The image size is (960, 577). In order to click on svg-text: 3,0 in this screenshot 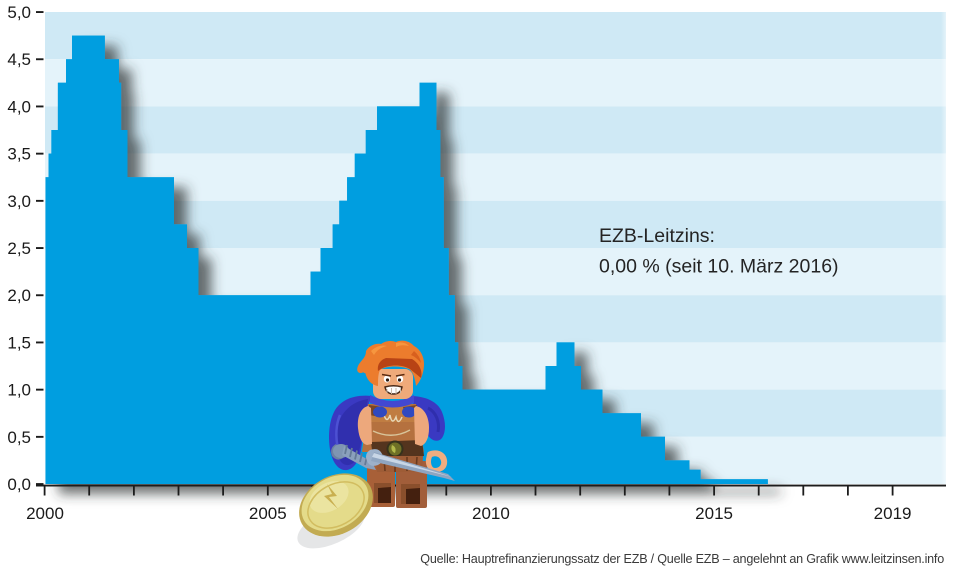, I will do `click(19, 201)`.